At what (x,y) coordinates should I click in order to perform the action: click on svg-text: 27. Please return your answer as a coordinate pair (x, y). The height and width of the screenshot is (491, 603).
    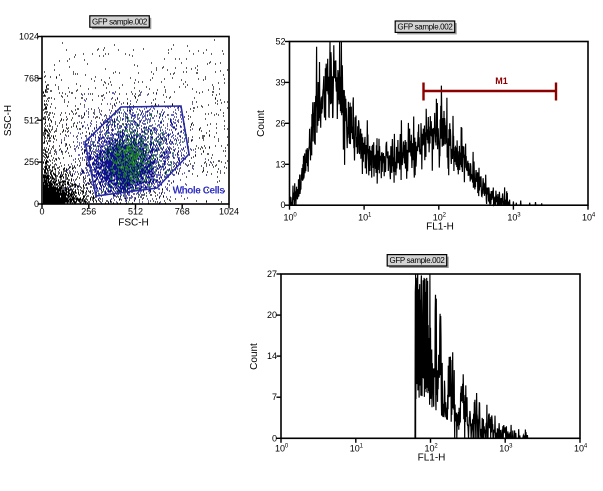
    Looking at the image, I should click on (272, 274).